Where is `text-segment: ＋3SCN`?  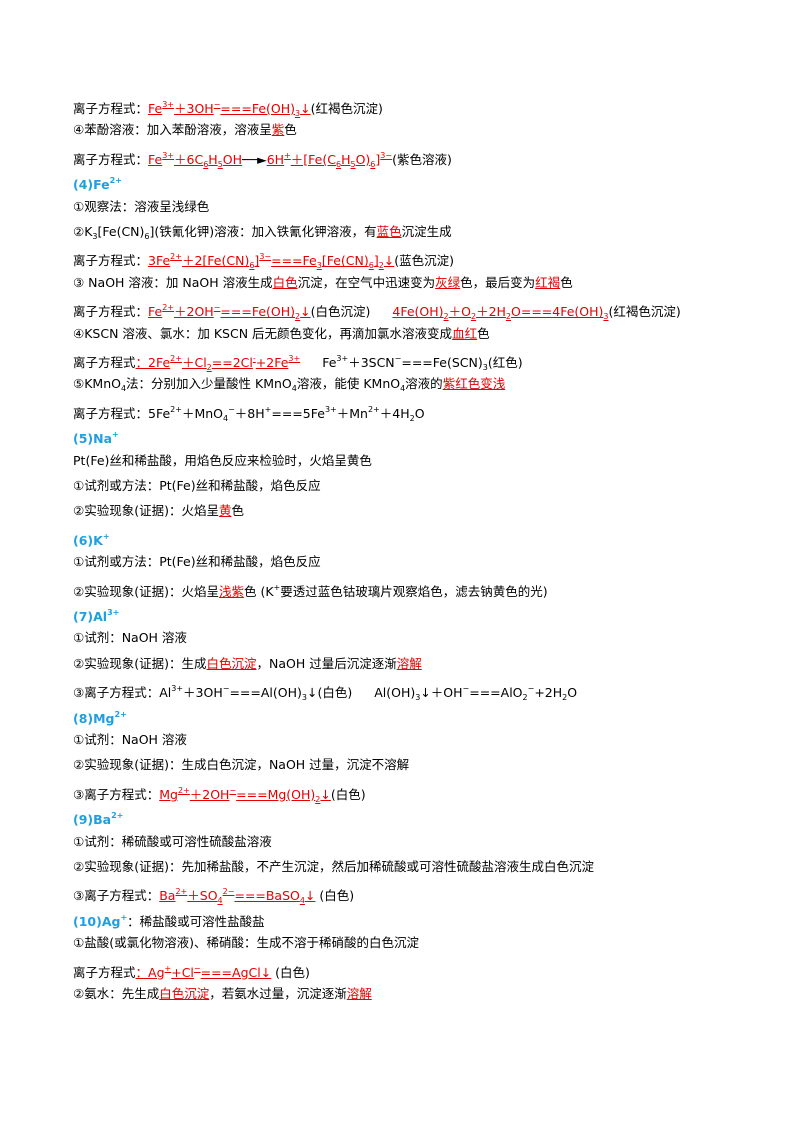
text-segment: ＋3SCN is located at coordinates (371, 362).